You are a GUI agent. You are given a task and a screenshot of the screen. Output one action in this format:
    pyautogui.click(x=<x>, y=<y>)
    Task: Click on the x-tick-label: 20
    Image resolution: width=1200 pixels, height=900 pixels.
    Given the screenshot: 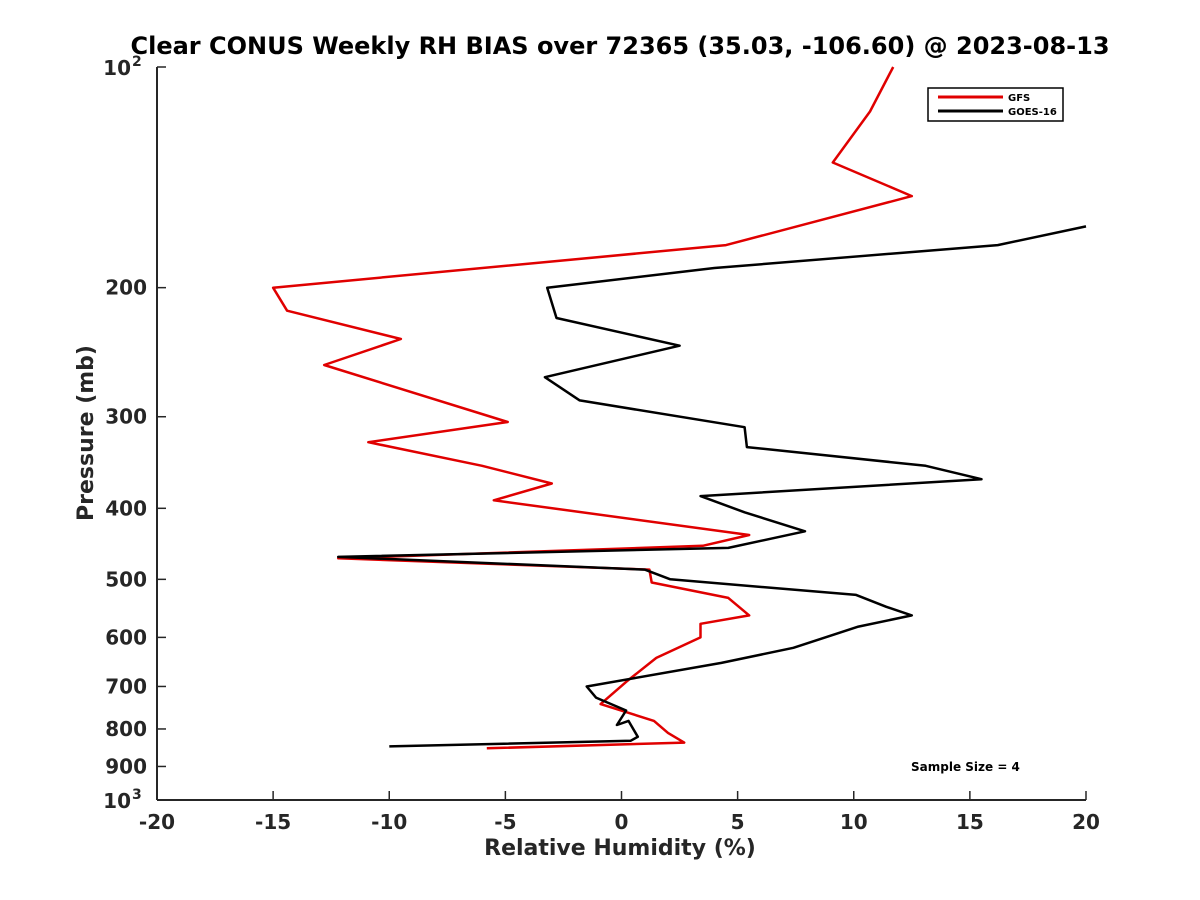 What is the action you would take?
    pyautogui.click(x=1086, y=822)
    